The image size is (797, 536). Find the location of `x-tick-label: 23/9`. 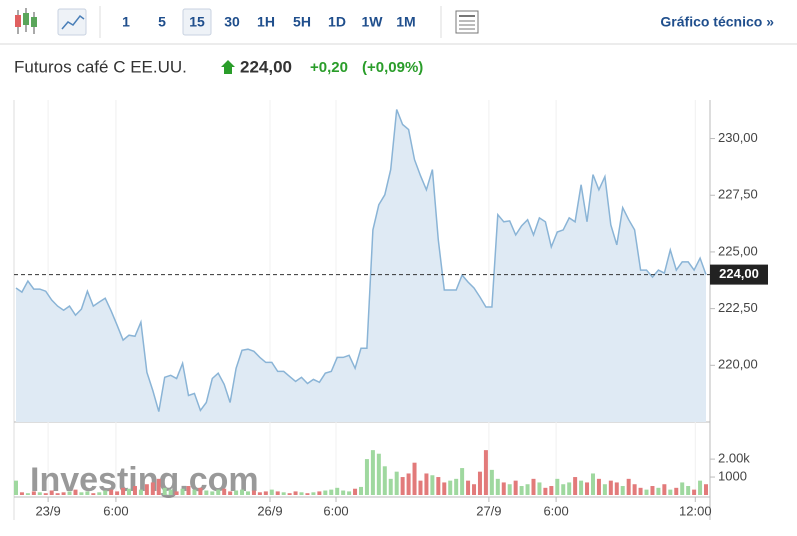

x-tick-label: 23/9 is located at coordinates (47, 510).